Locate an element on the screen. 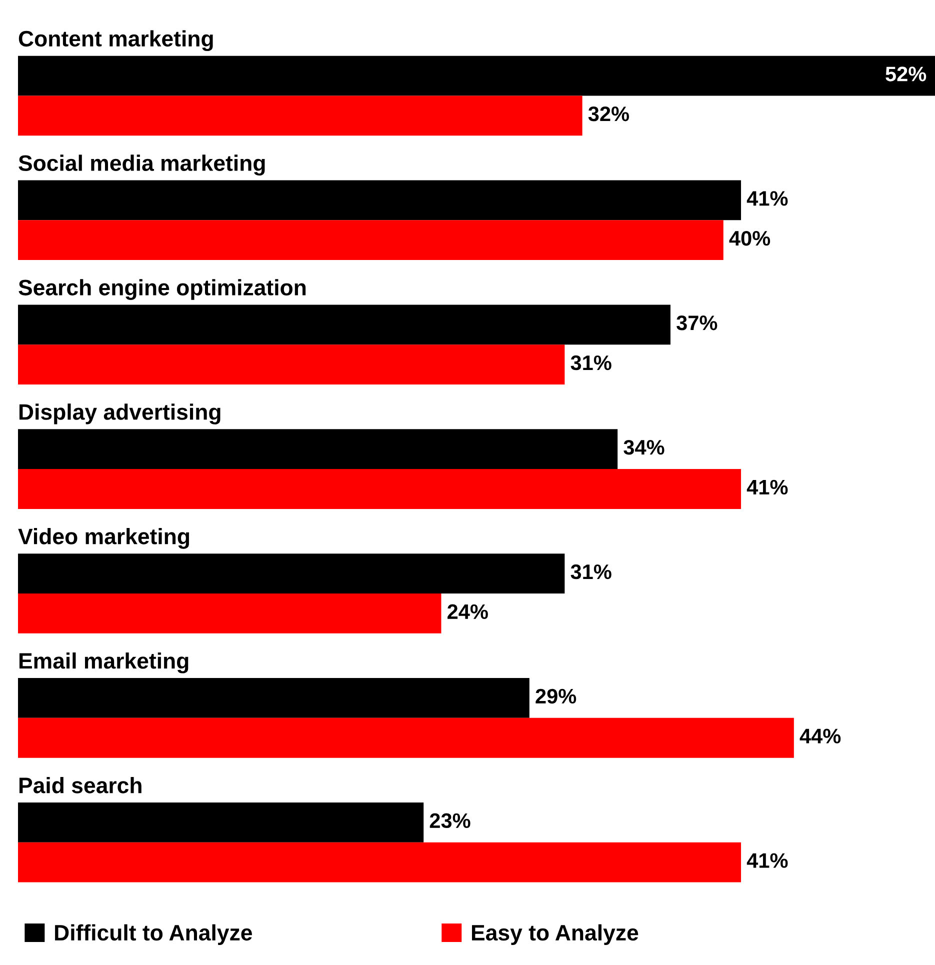 Image resolution: width=935 pixels, height=965 pixels. data-label: 44% is located at coordinates (820, 736).